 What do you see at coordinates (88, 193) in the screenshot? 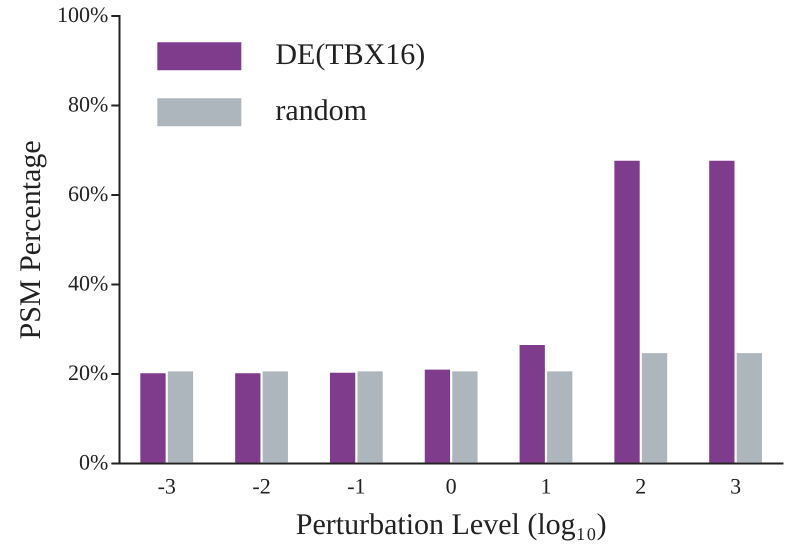
I see `y-tick-label: 60%` at bounding box center [88, 193].